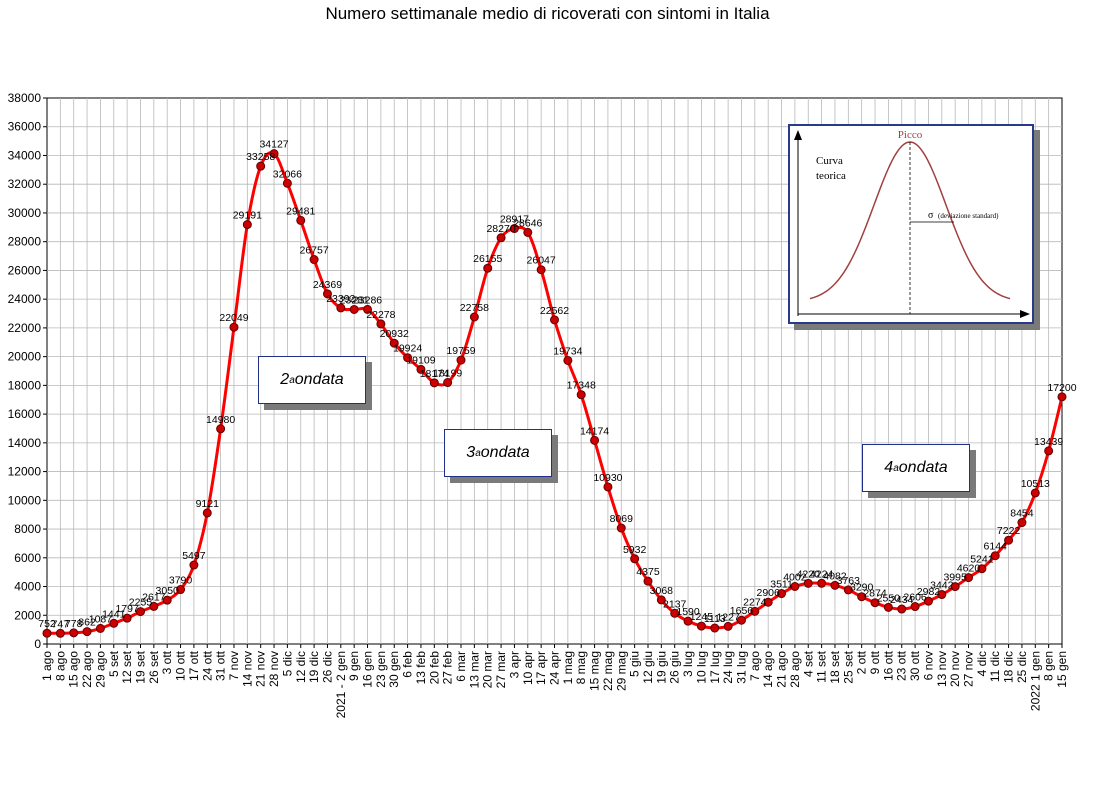 The image size is (1095, 805). Describe the element at coordinates (141, 603) in the screenshot. I see `data-label: 2255` at that location.